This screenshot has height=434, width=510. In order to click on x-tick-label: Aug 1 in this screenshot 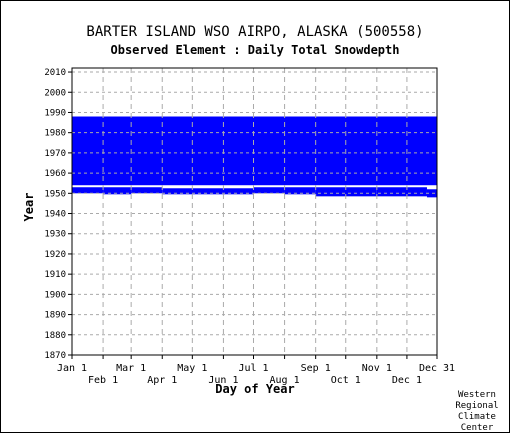, I will do `click(285, 380)`.